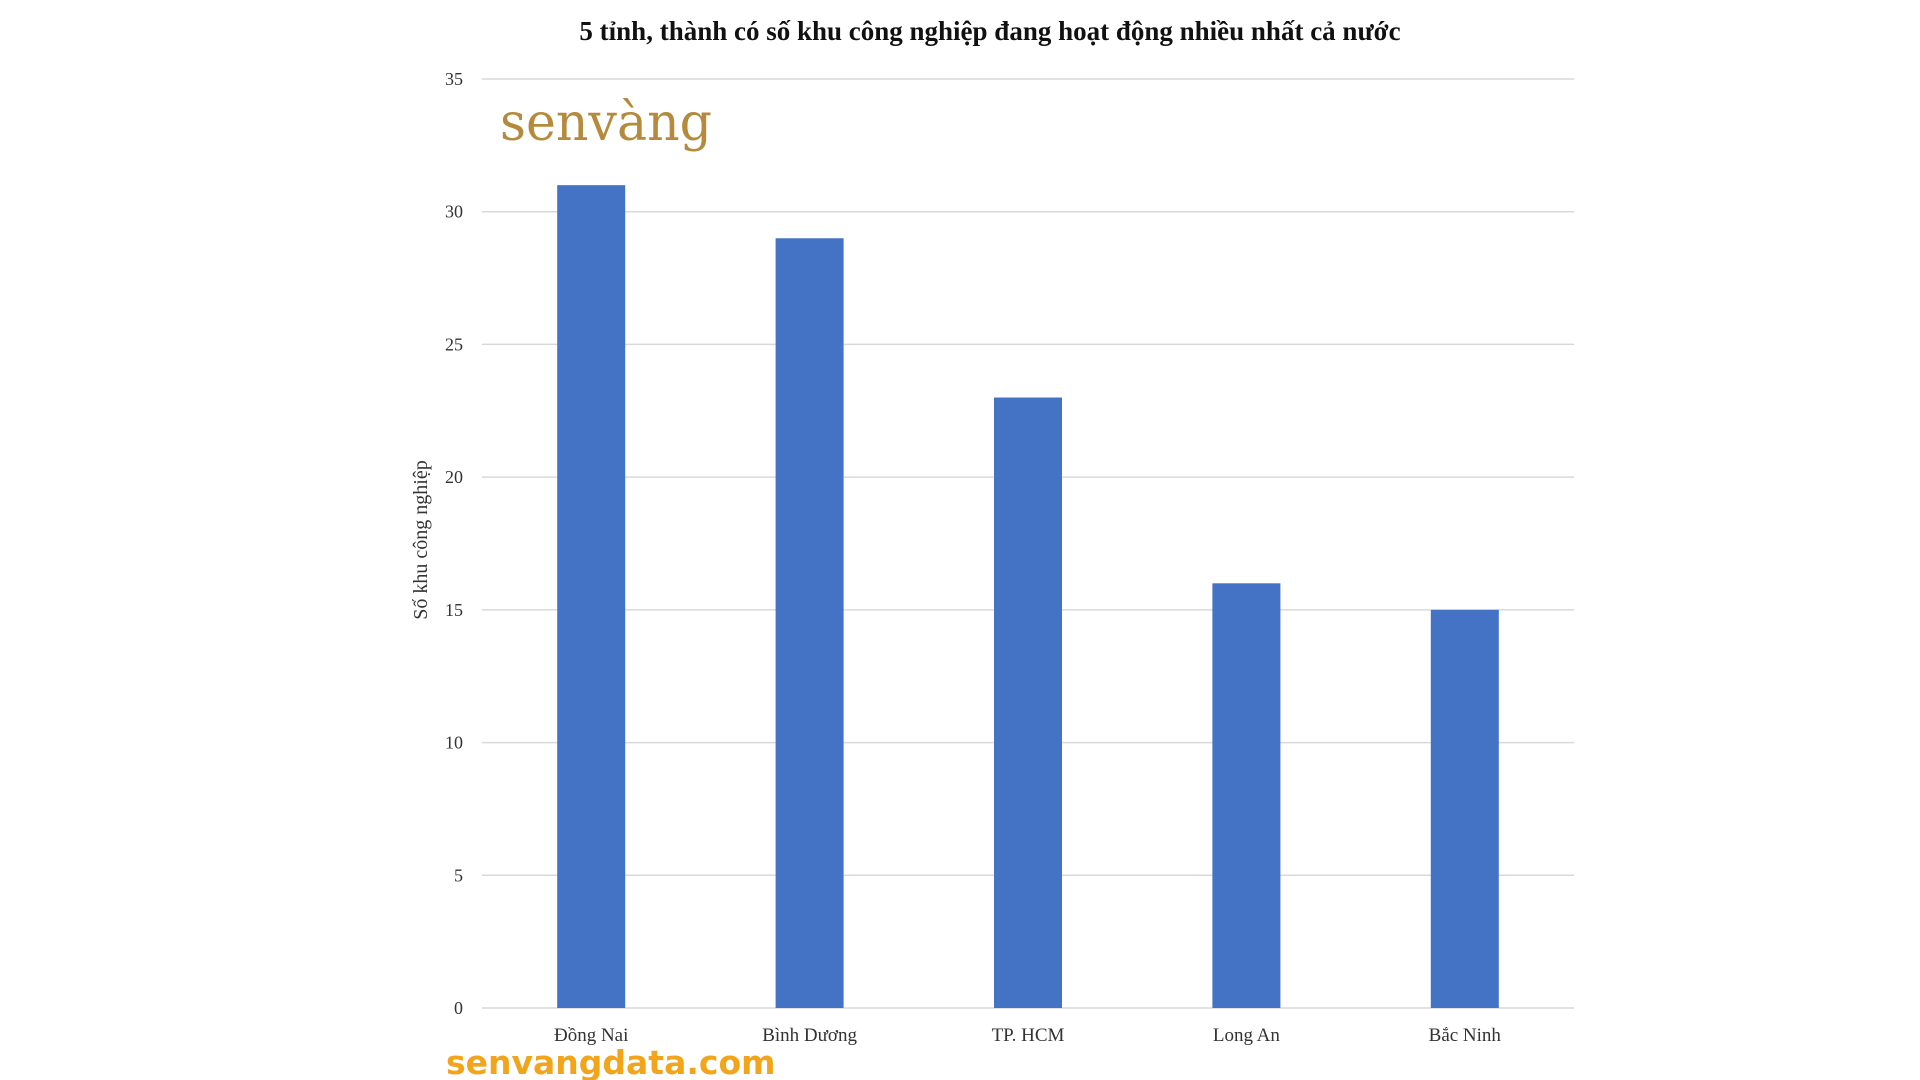 The height and width of the screenshot is (1080, 1920). I want to click on y-tick-label: 20, so click(454, 477).